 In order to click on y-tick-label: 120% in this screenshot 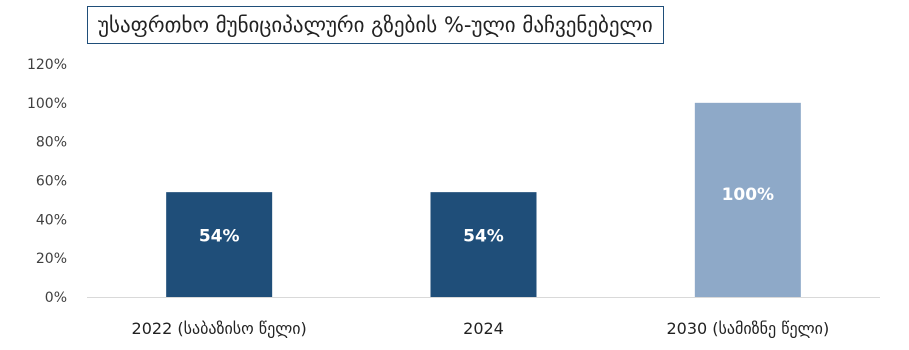, I will do `click(47, 65)`.